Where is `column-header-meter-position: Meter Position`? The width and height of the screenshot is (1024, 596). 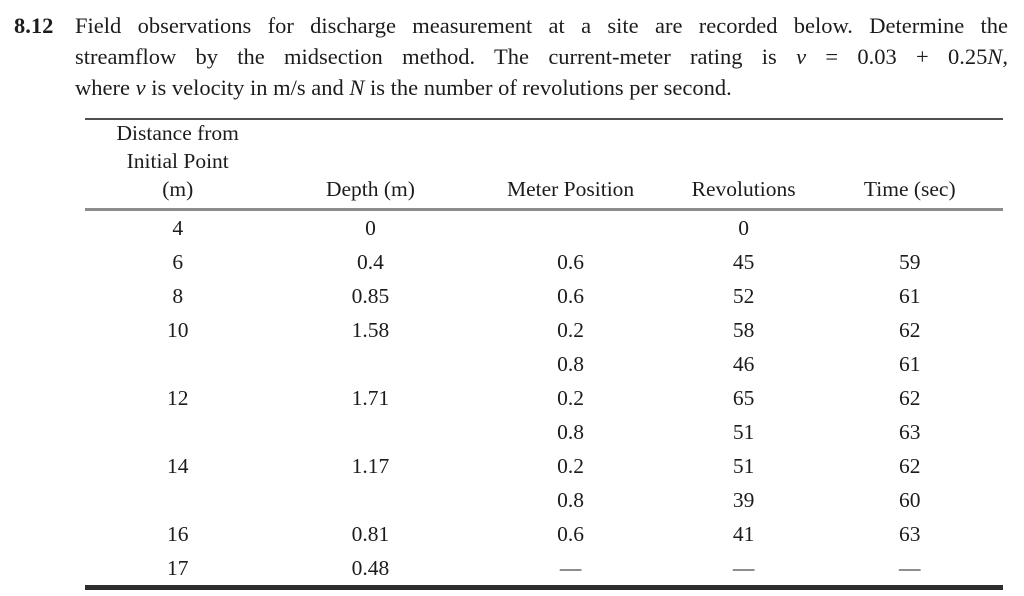 column-header-meter-position: Meter Position is located at coordinates (570, 189).